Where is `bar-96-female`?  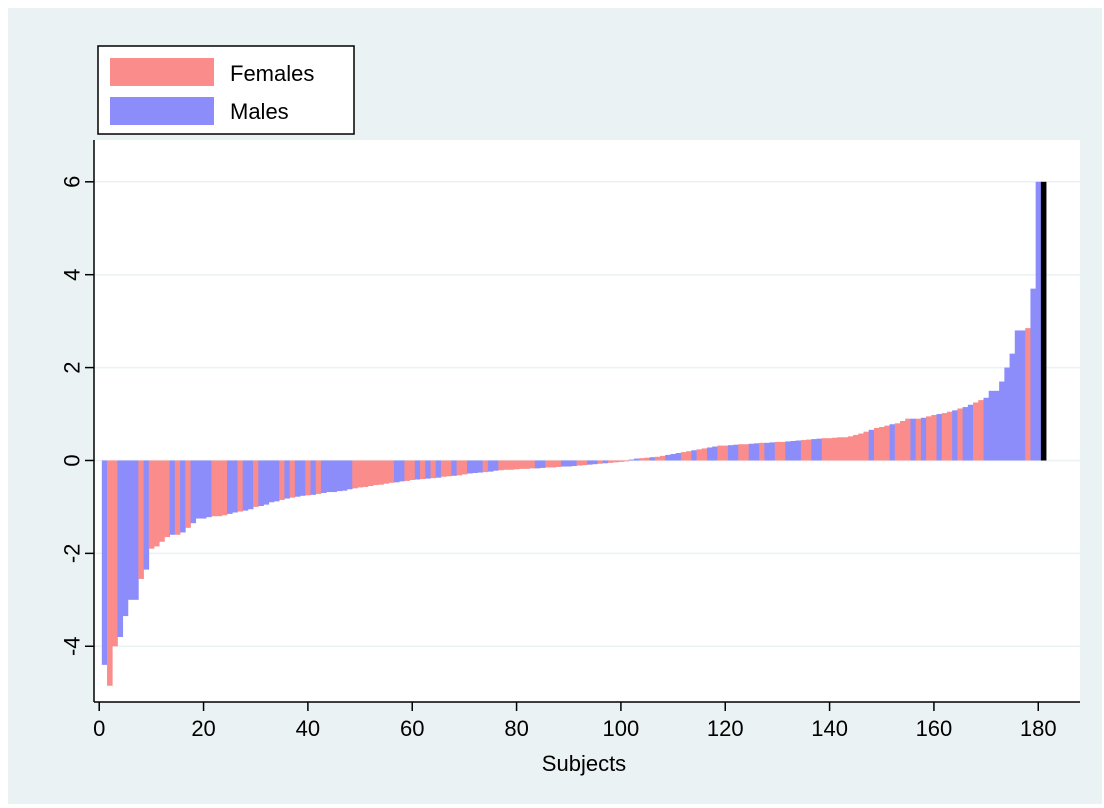 bar-96-female is located at coordinates (600, 462).